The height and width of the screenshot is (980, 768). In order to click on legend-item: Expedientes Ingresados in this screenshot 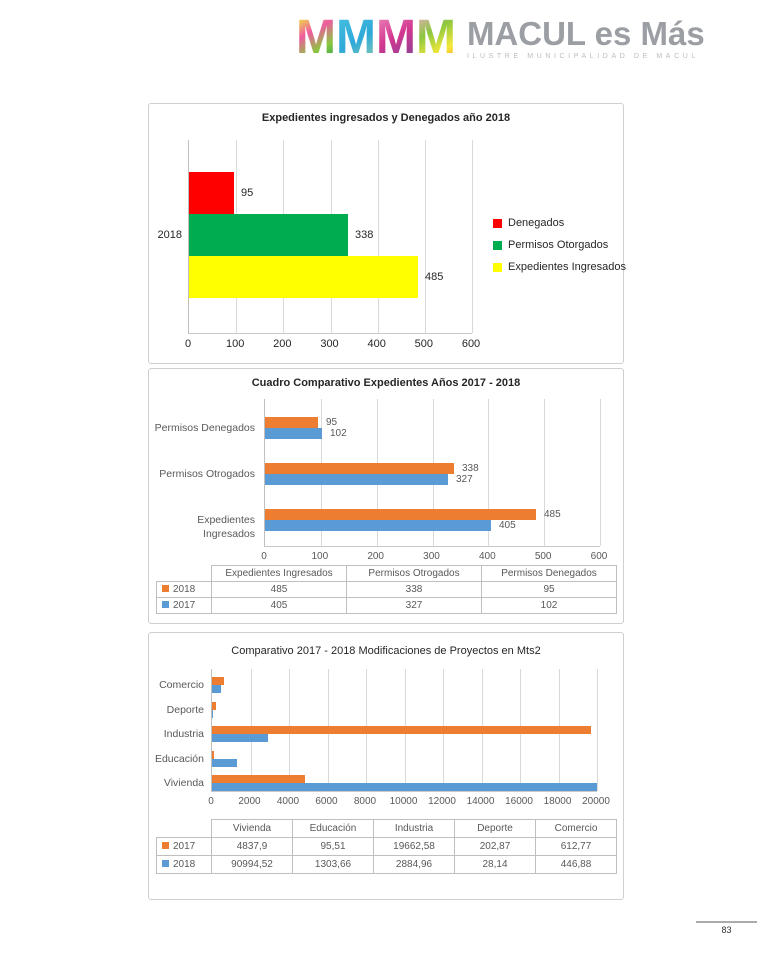, I will do `click(559, 267)`.